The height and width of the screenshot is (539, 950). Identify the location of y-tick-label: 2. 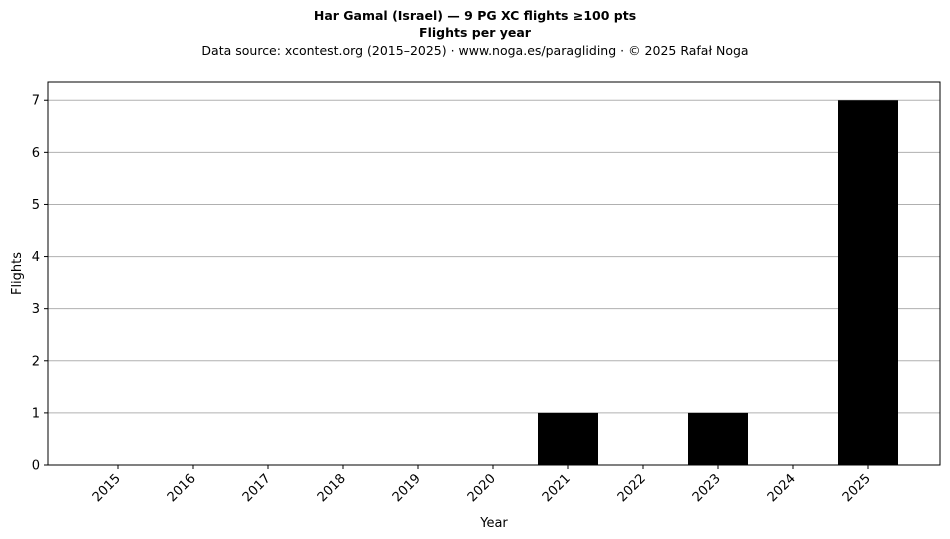
(36, 361).